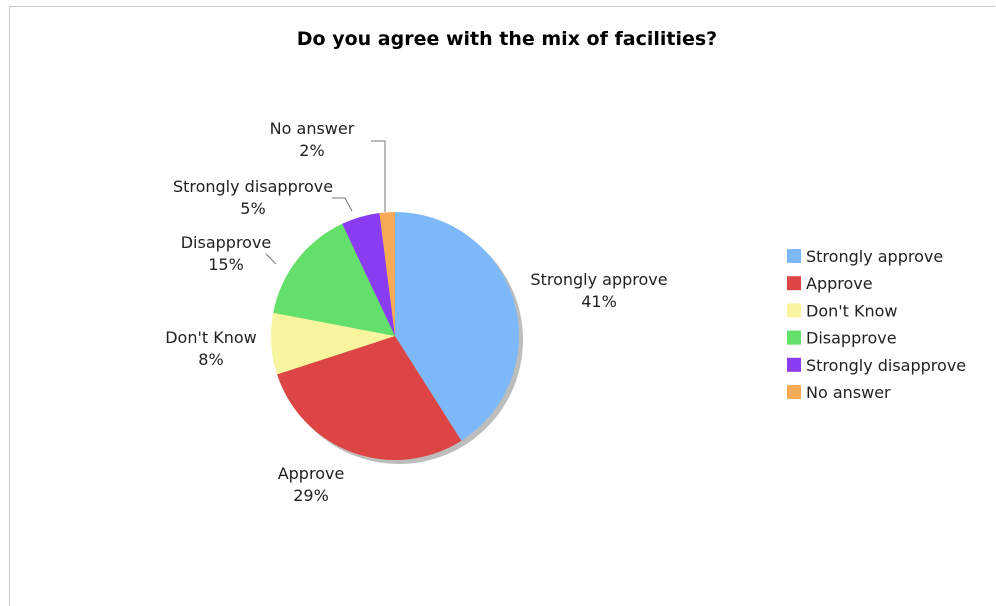 The height and width of the screenshot is (606, 996). Describe the element at coordinates (271, 259) in the screenshot. I see `leader-line-disapprove` at that location.